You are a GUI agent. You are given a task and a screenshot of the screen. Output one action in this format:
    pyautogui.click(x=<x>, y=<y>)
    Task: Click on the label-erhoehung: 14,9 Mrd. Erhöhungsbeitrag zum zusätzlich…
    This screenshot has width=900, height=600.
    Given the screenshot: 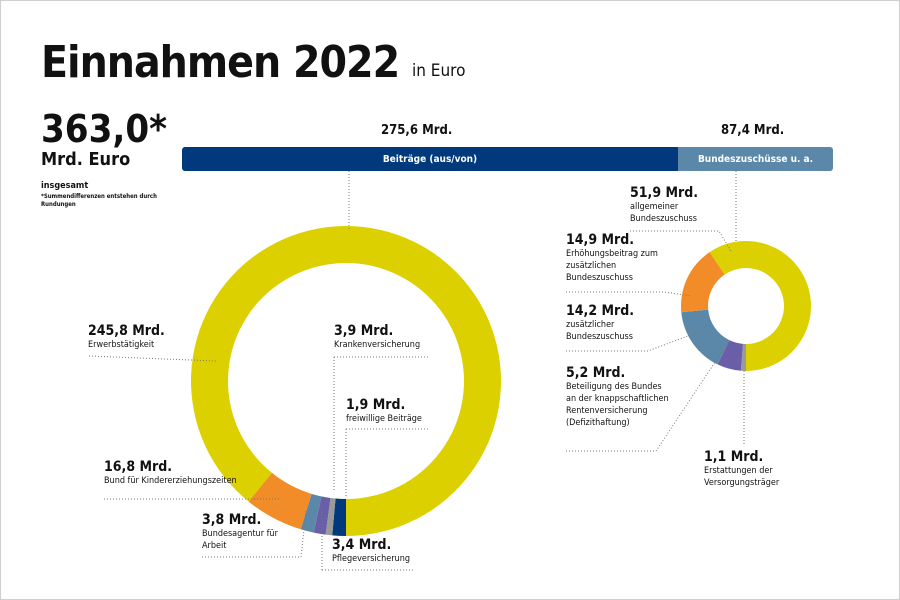 What is the action you would take?
    pyautogui.click(x=616, y=258)
    